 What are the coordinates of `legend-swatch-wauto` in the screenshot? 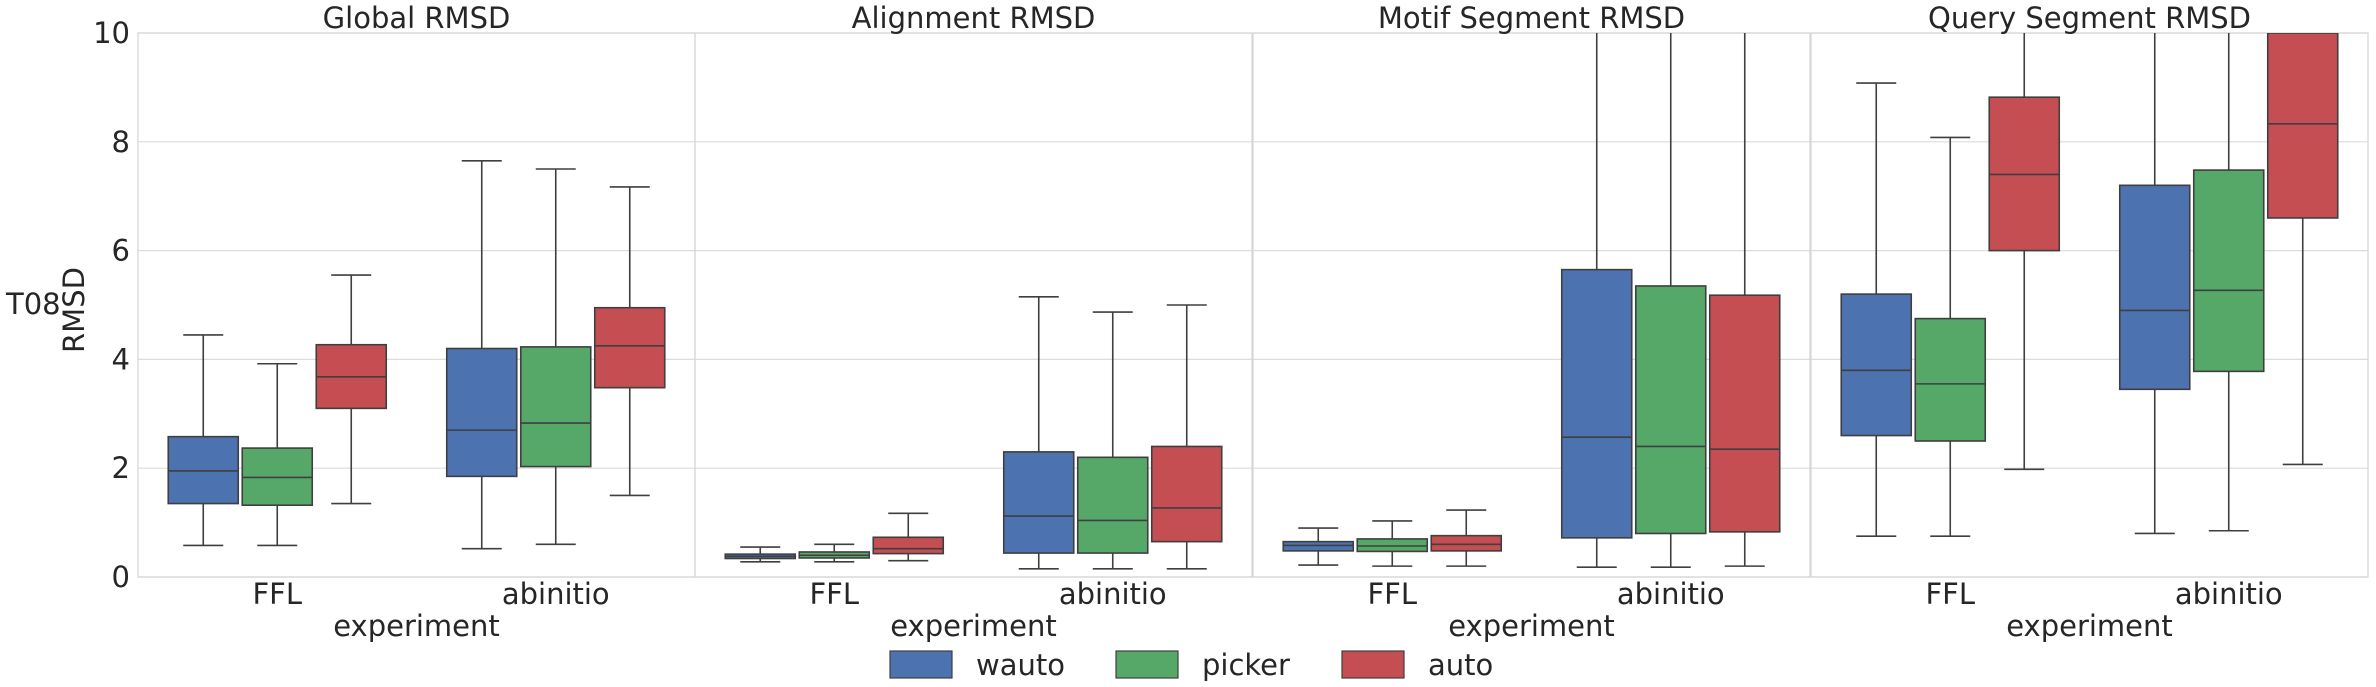 It's located at (921, 664).